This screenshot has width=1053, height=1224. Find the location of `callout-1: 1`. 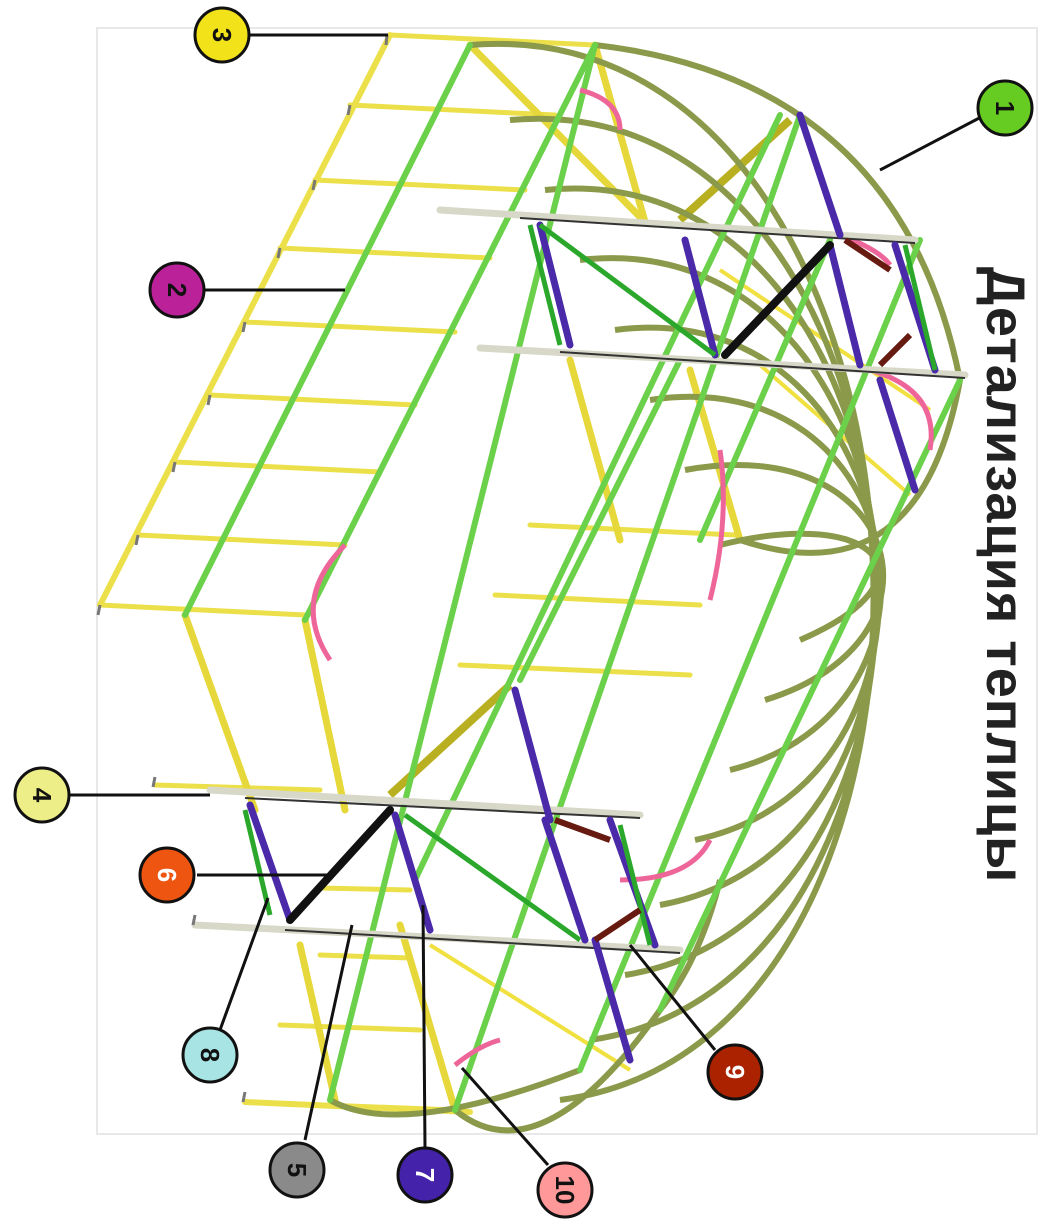

callout-1: 1 is located at coordinates (1005, 108).